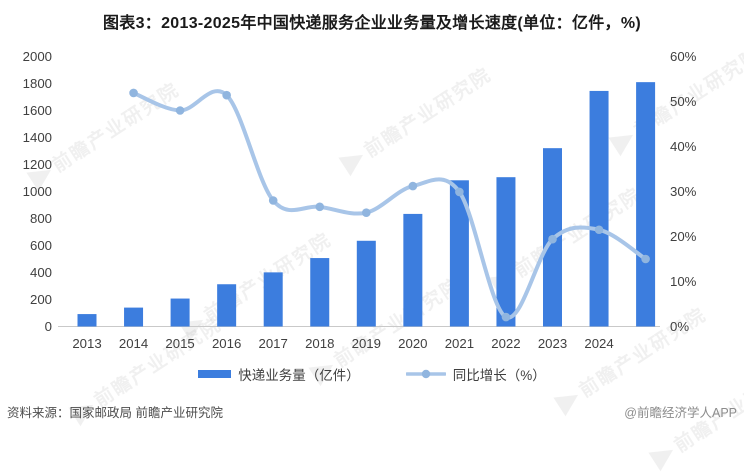 Image resolution: width=744 pixels, height=473 pixels. I want to click on x-axis-tick-label: 2014, so click(133, 343).